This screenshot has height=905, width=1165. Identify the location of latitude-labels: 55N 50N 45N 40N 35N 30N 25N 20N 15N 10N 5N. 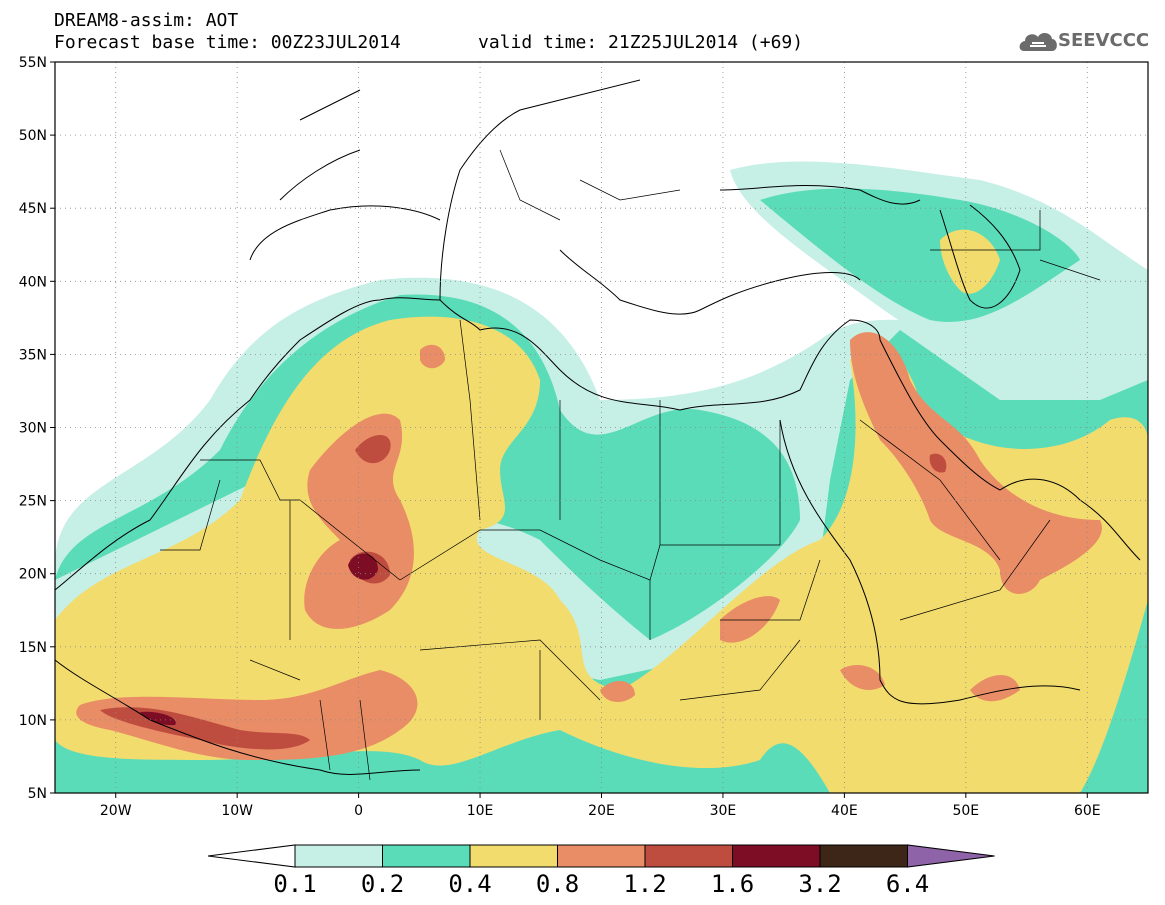
(33, 428).